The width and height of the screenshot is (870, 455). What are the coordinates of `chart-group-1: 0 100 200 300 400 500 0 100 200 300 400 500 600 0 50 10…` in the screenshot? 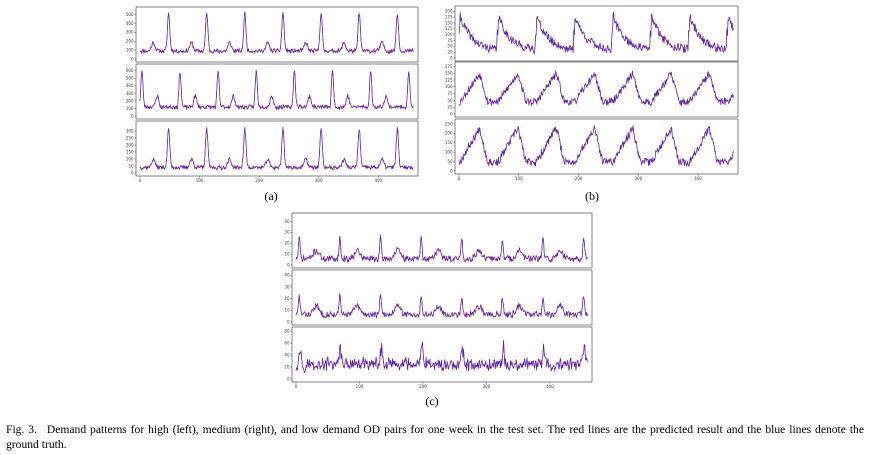 It's located at (272, 104).